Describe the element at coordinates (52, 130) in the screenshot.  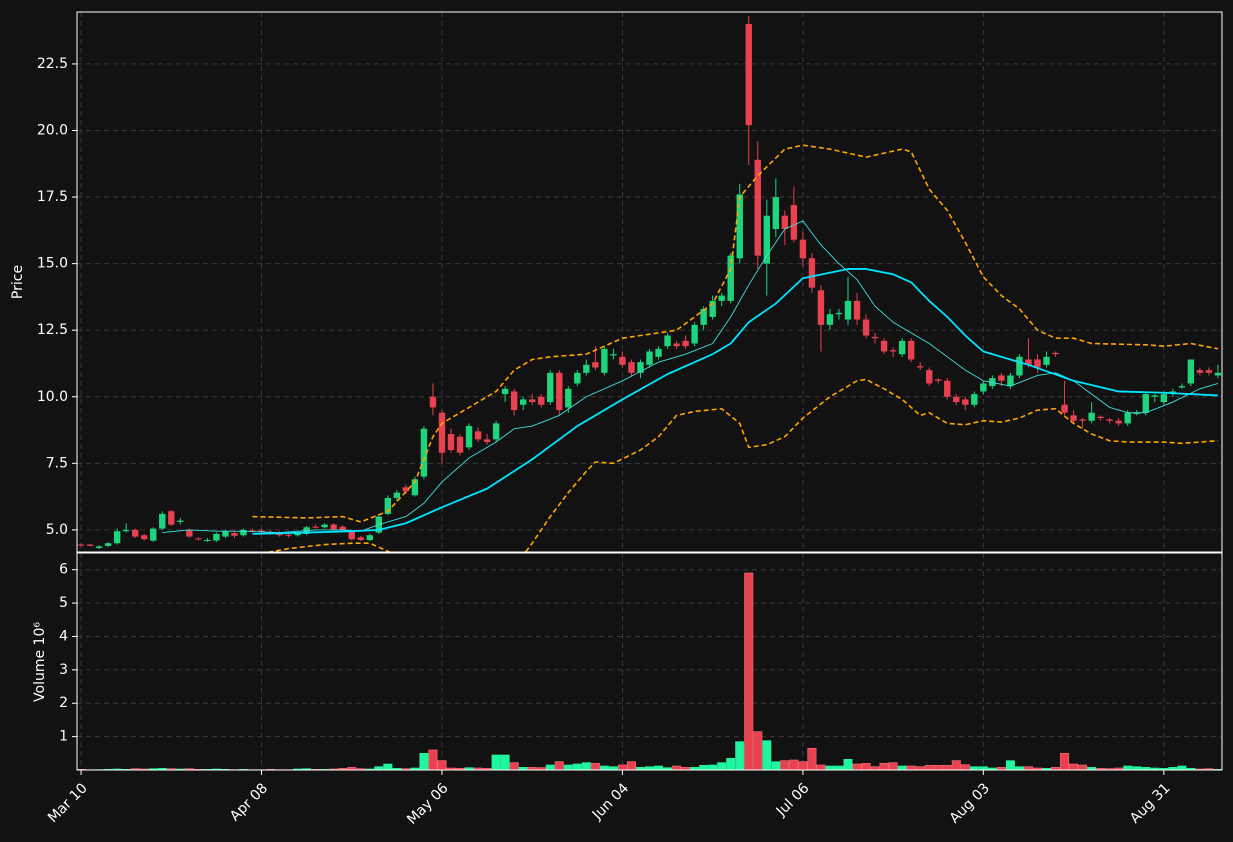
I see `y-tick-label: 20.0` at that location.